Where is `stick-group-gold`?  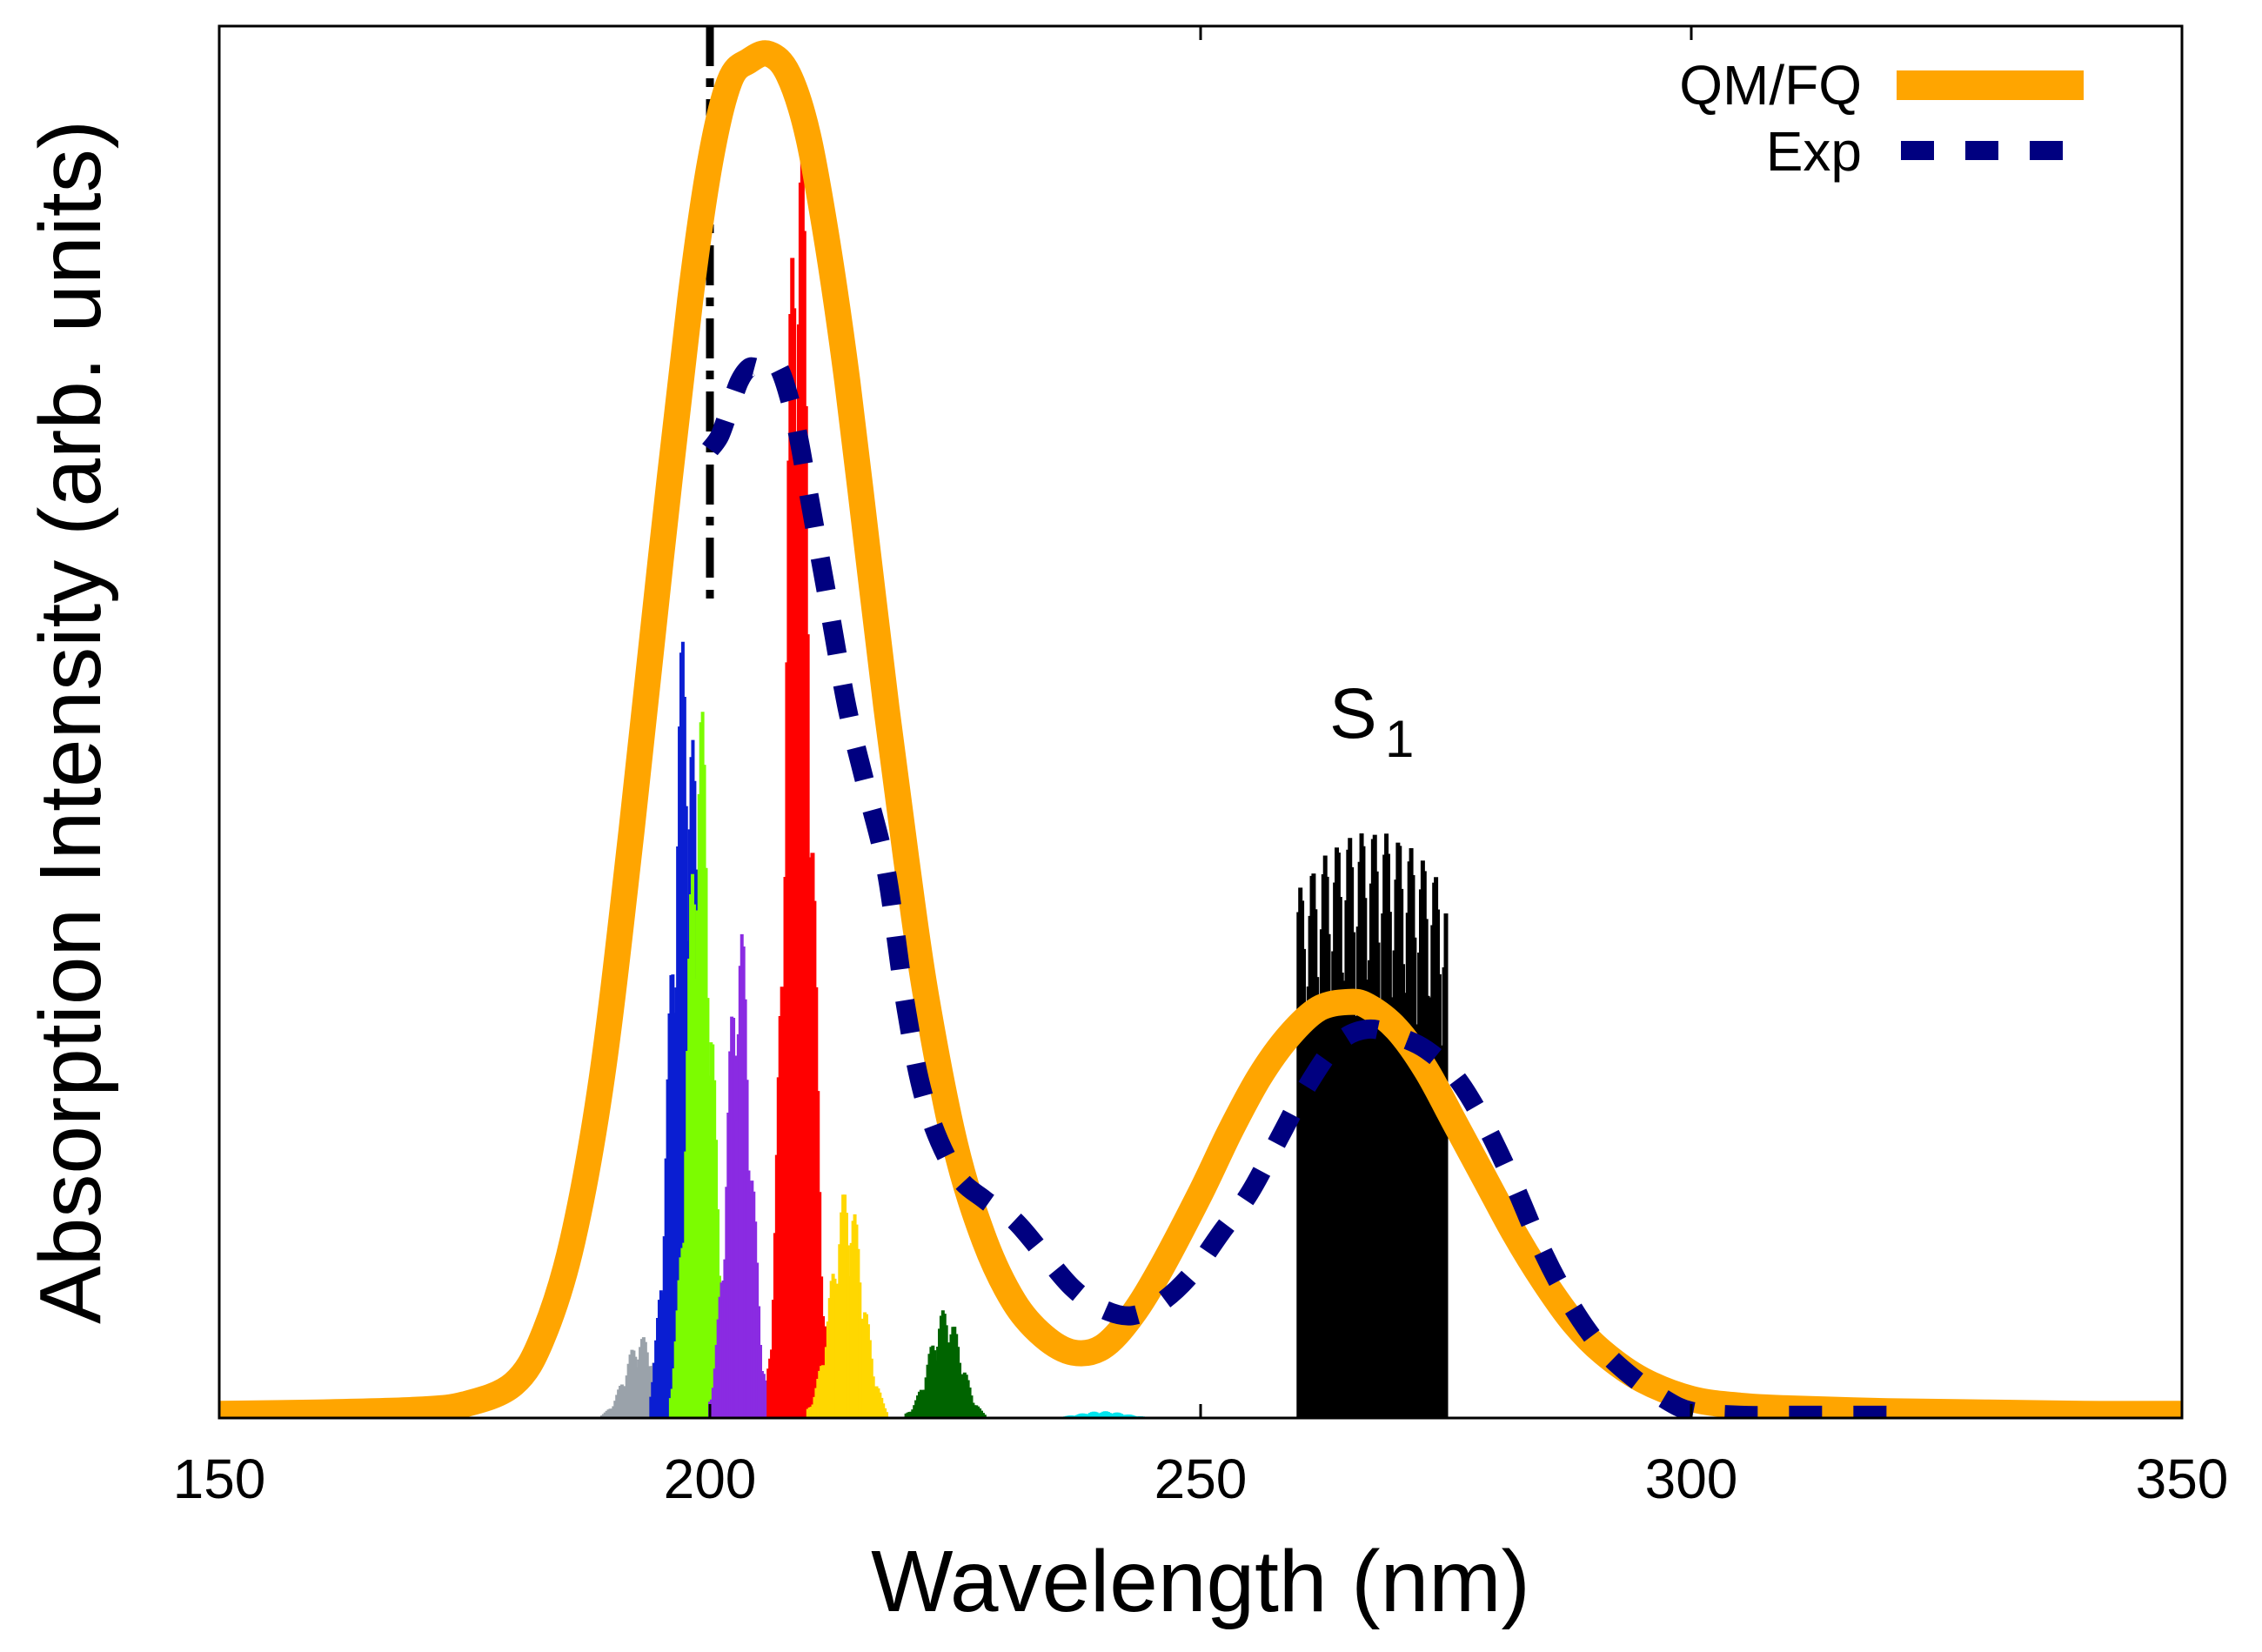 stick-group-gold is located at coordinates (847, 1306).